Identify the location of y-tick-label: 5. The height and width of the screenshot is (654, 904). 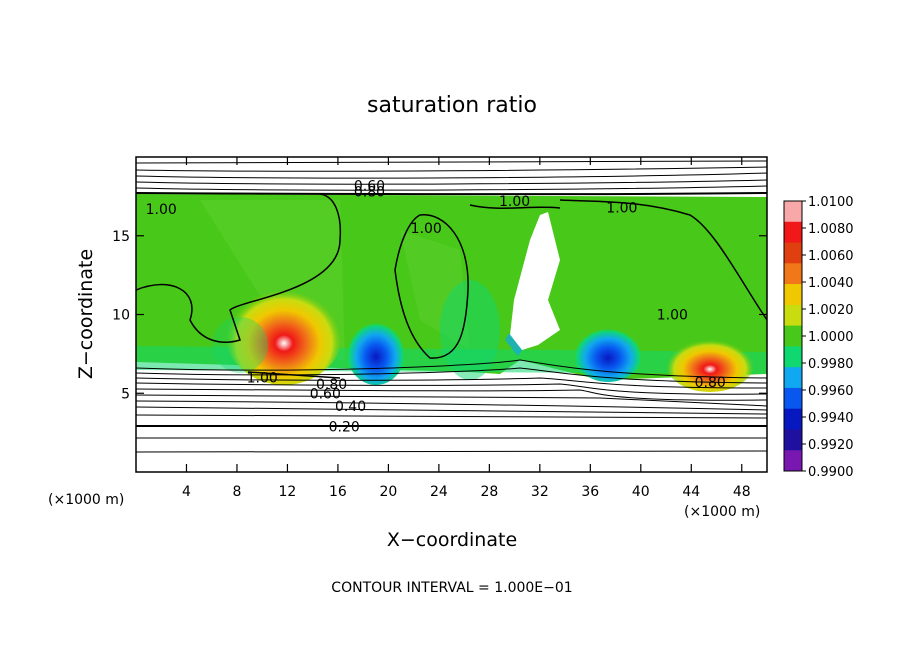
(125, 394).